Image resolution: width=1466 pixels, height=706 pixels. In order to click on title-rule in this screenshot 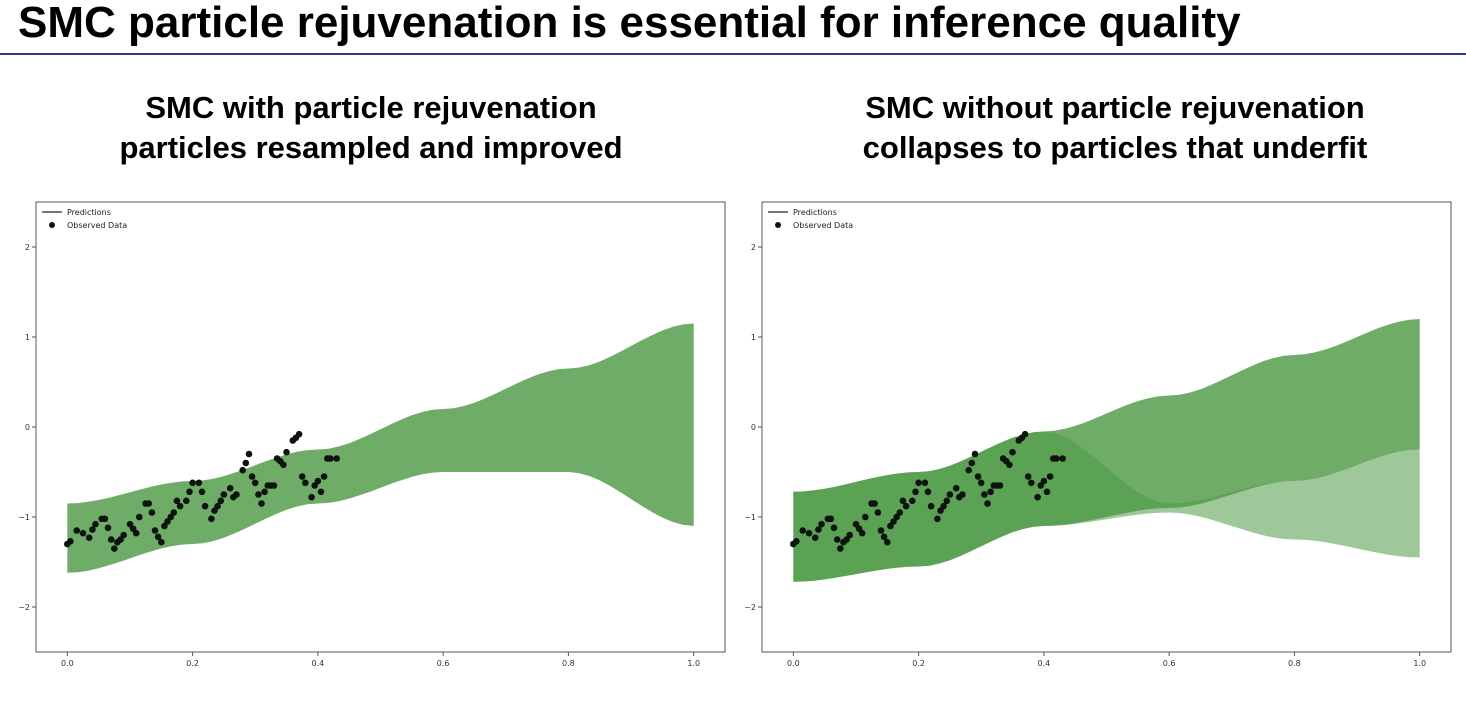, I will do `click(733, 54)`.